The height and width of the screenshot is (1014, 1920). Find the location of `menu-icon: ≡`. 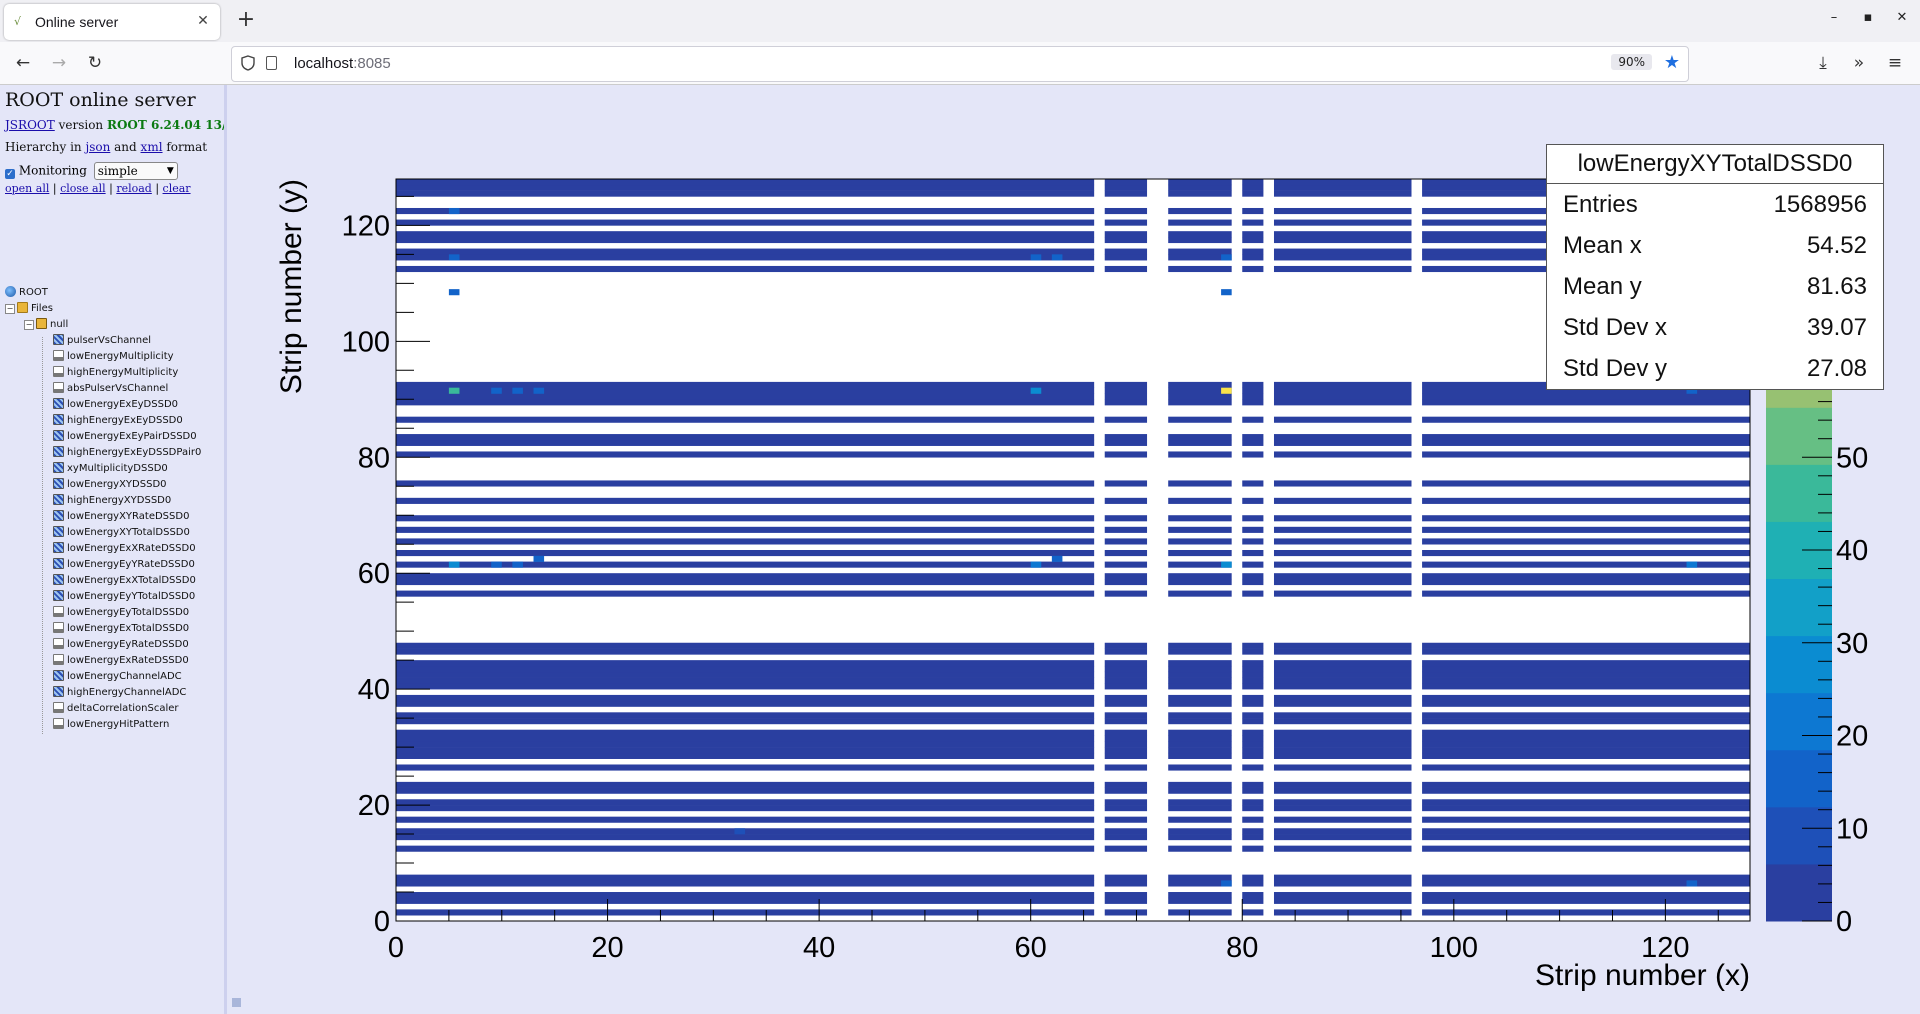

menu-icon: ≡ is located at coordinates (1895, 63).